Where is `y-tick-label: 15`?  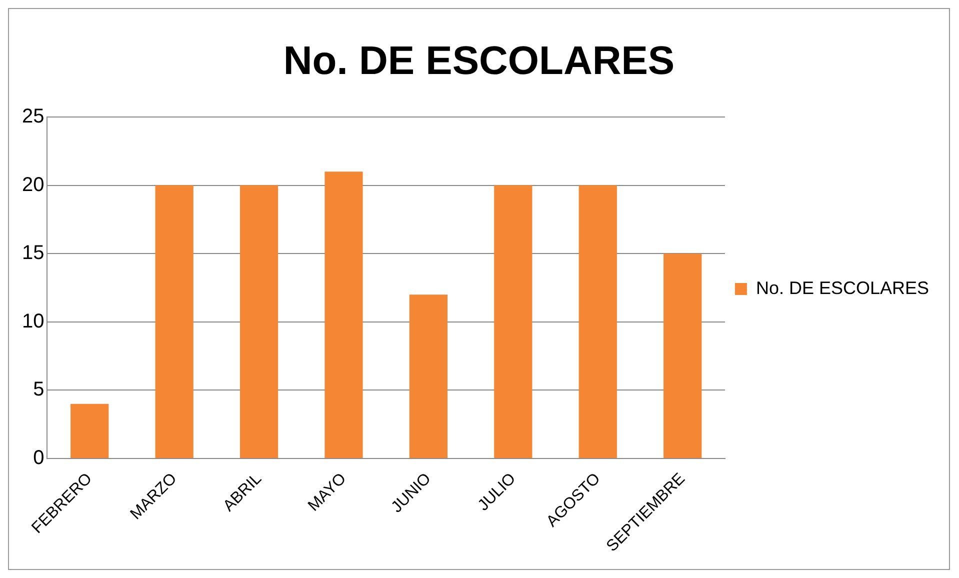
y-tick-label: 15 is located at coordinates (33, 253).